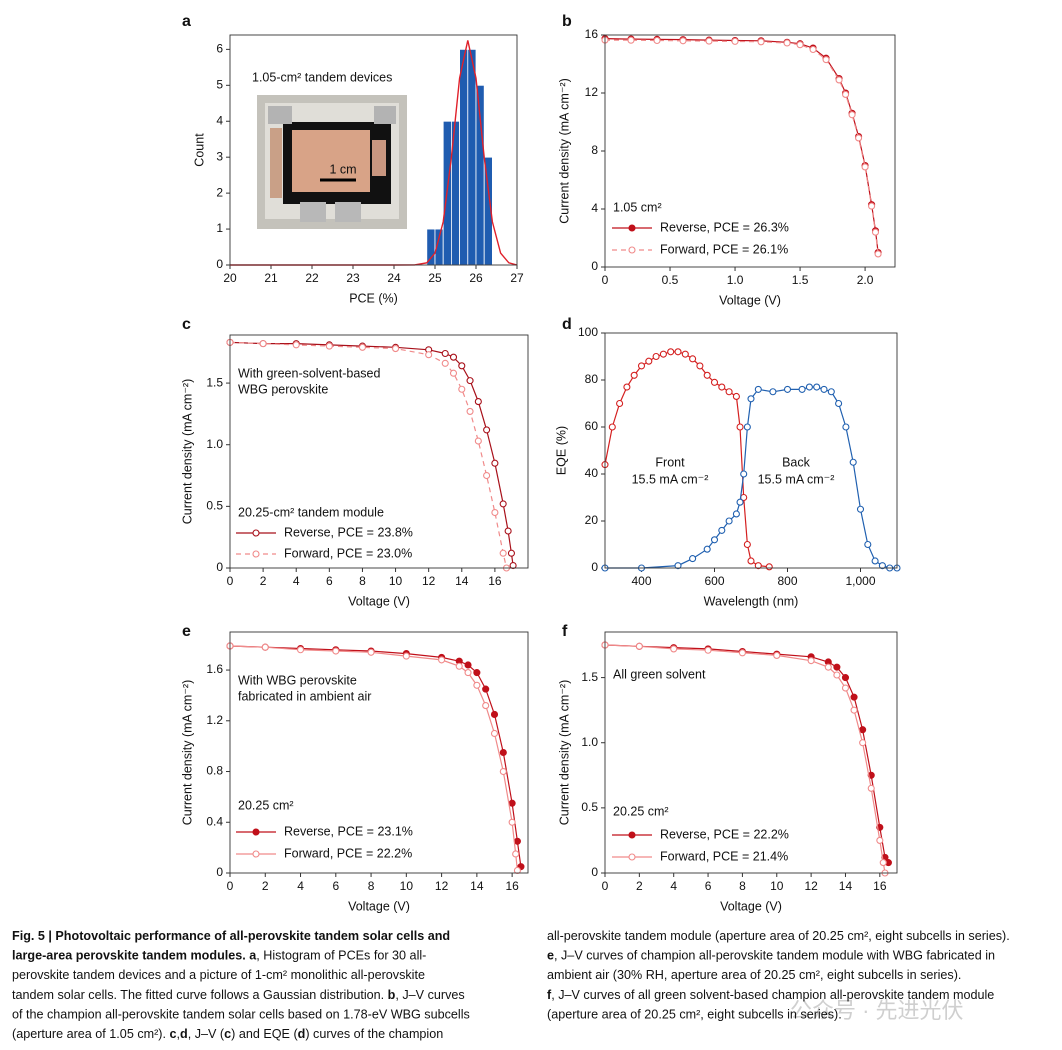 The width and height of the screenshot is (1062, 1050). Describe the element at coordinates (588, 332) in the screenshot. I see `y-tick-label: 100` at that location.